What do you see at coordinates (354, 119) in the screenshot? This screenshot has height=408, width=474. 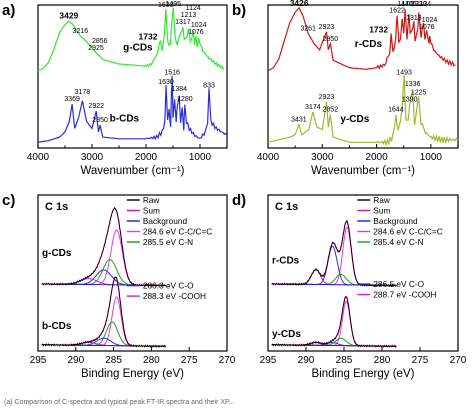 I see `series-name-label: y-CDs` at bounding box center [354, 119].